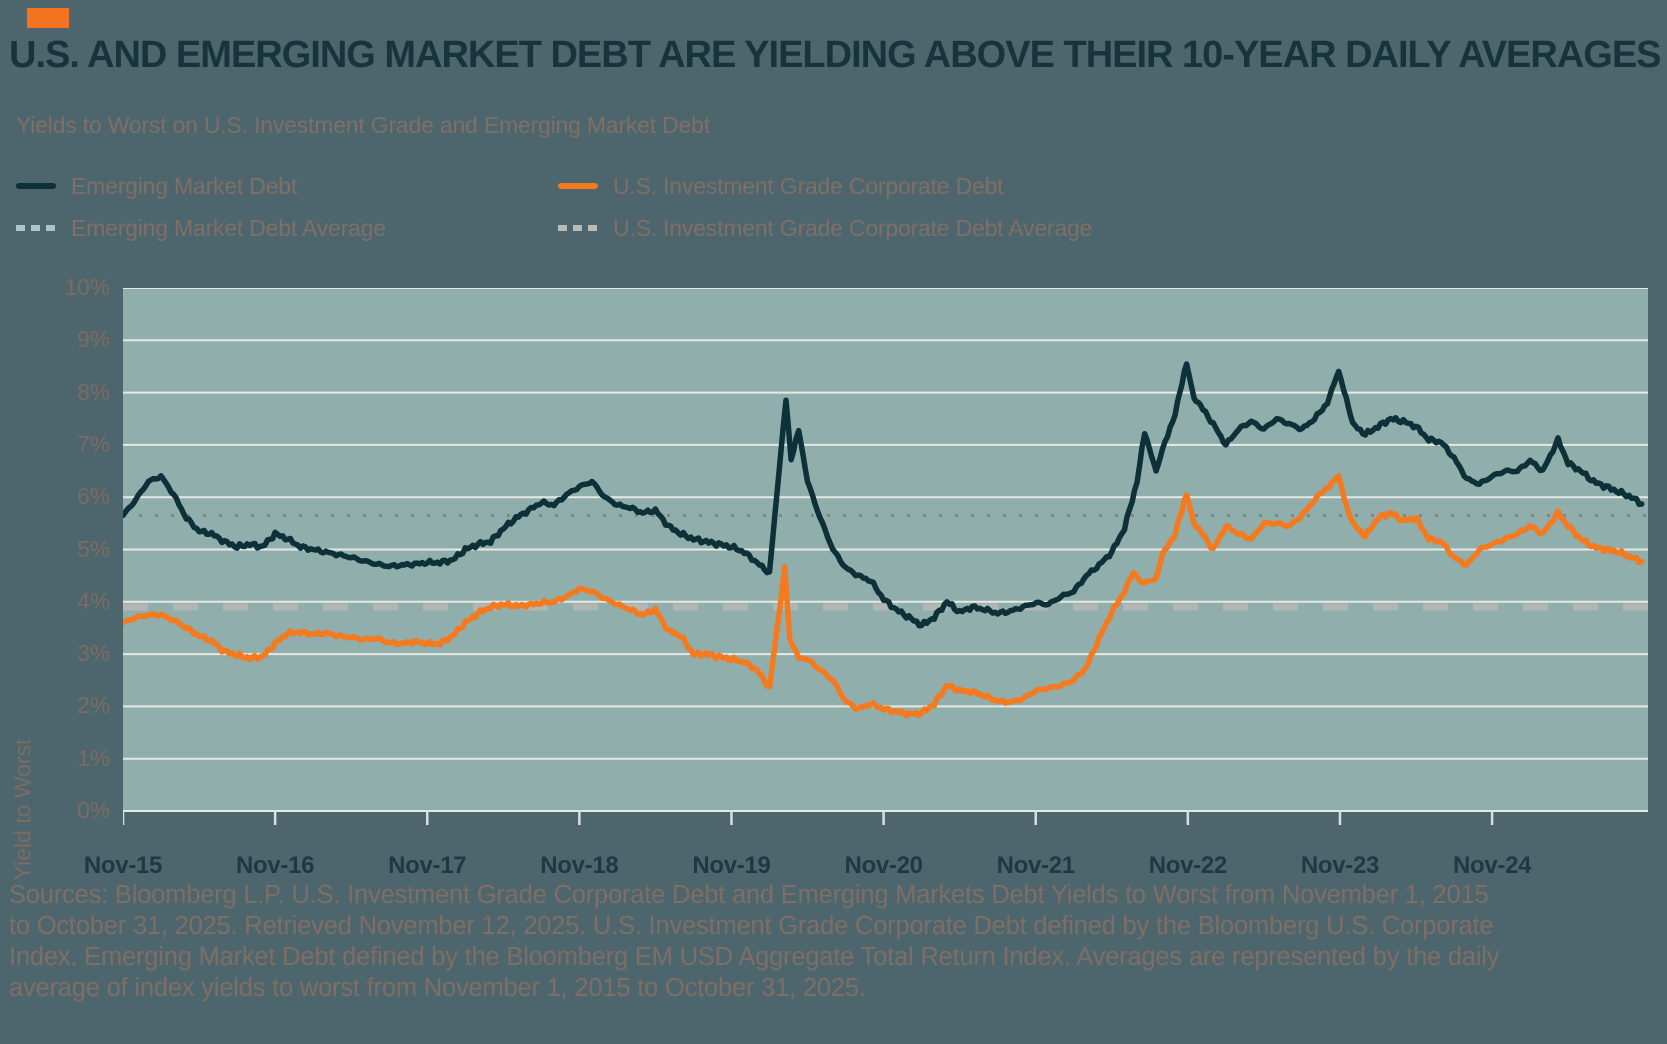 The height and width of the screenshot is (1044, 1667). I want to click on x-tick-label: Nov-24, so click(1492, 865).